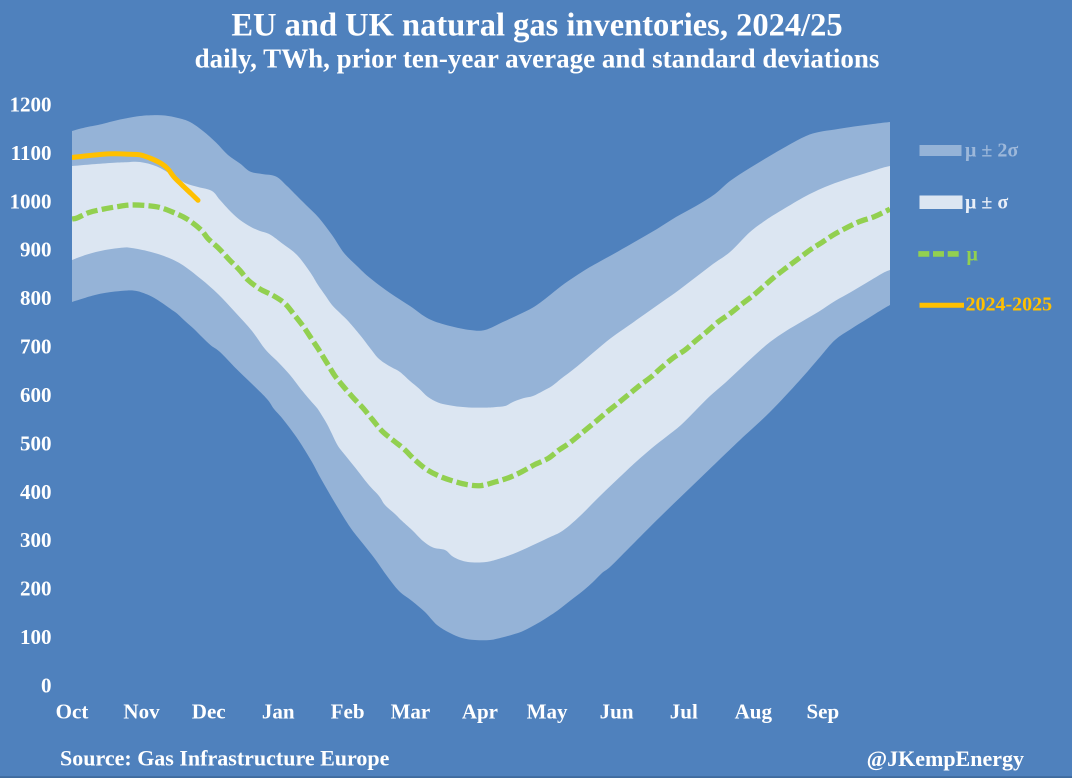 This screenshot has height=783, width=1072. Describe the element at coordinates (754, 712) in the screenshot. I see `svg-text: Aug` at that location.